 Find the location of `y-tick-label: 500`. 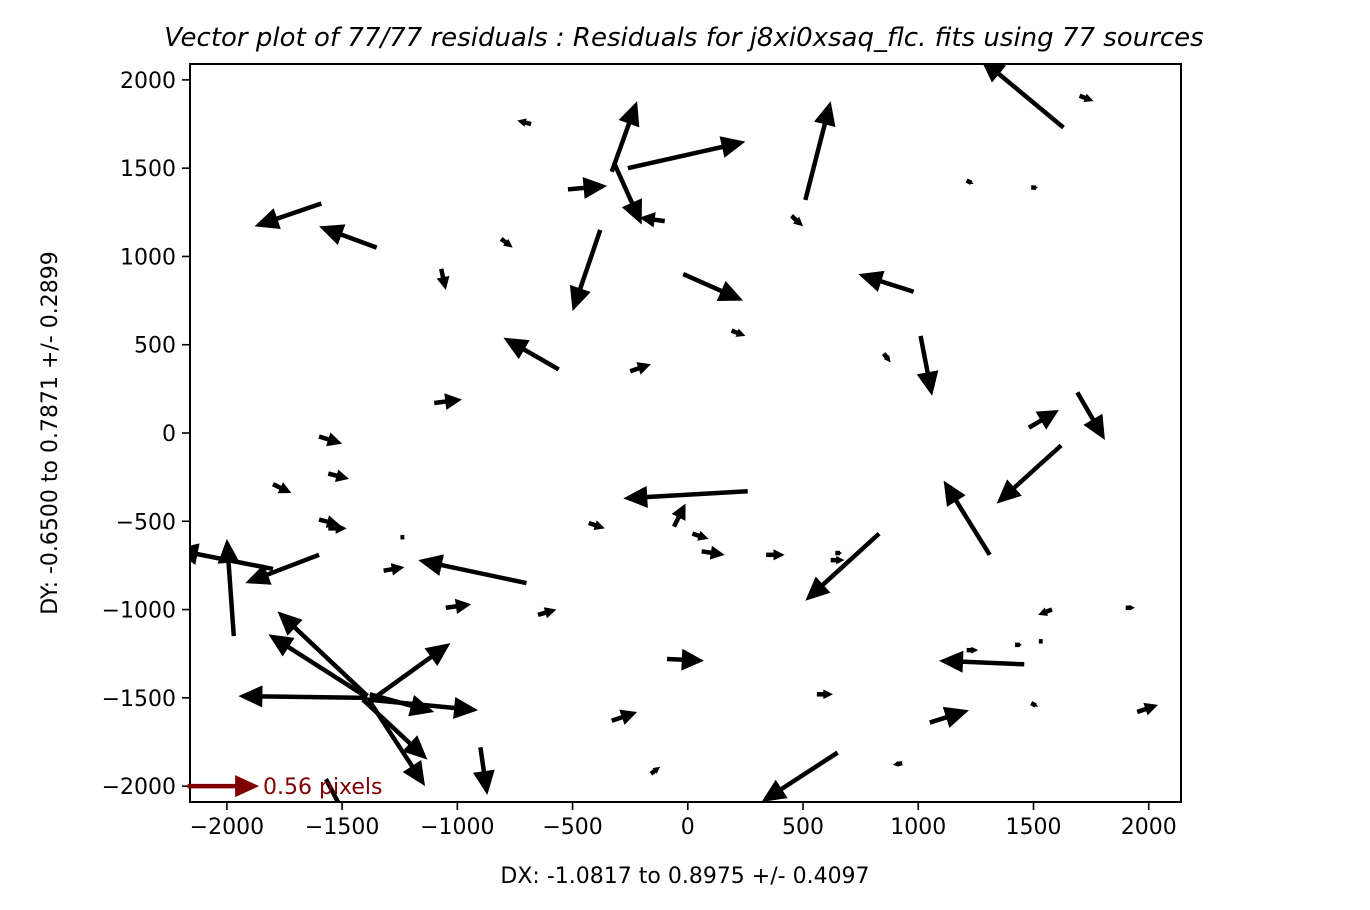

y-tick-label: 500 is located at coordinates (155, 346).